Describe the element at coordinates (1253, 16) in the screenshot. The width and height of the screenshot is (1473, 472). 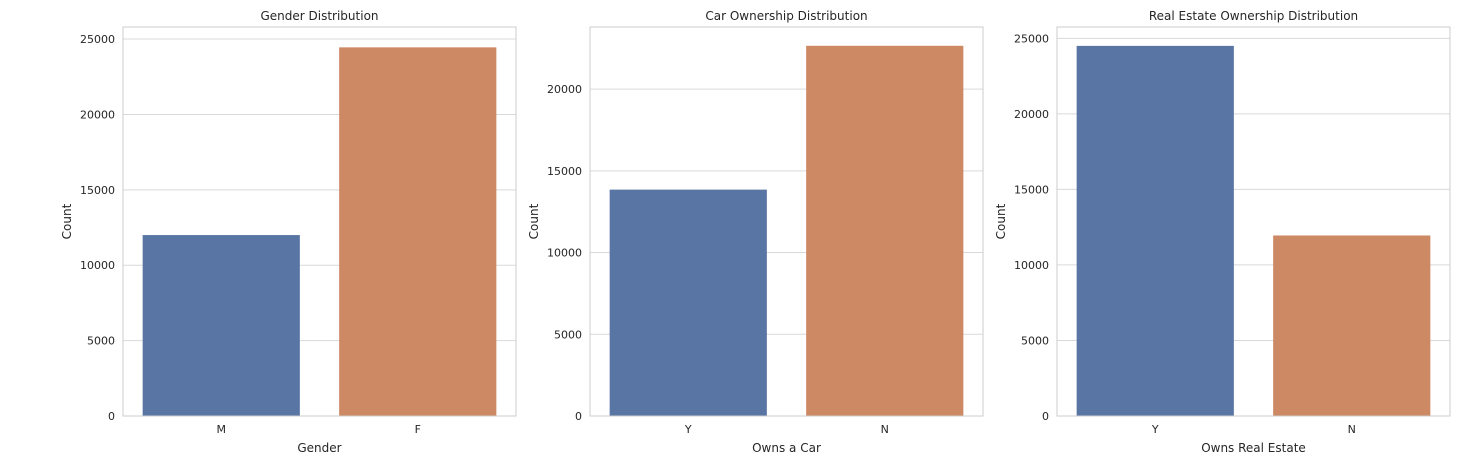
I see `chart-title: Real Estate Ownership Distribution` at that location.